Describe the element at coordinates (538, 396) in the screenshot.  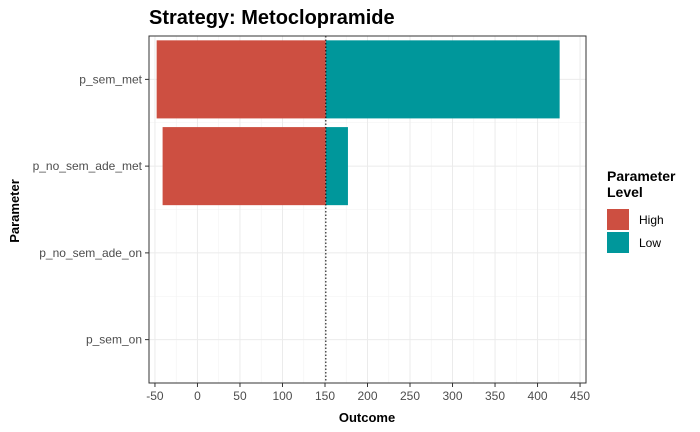
I see `x-tick-label: 400` at that location.